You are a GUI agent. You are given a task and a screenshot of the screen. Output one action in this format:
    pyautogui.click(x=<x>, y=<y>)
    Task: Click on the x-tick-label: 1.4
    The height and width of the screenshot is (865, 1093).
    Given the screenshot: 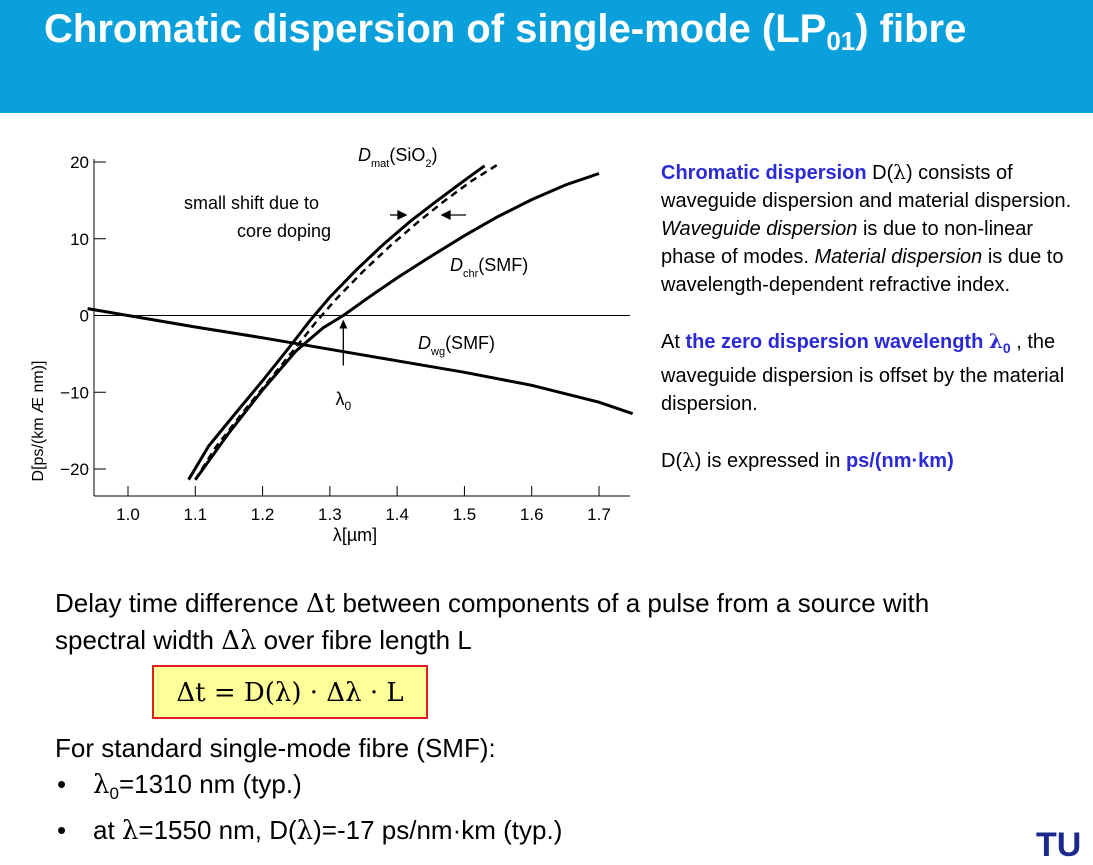 What is the action you would take?
    pyautogui.click(x=397, y=514)
    